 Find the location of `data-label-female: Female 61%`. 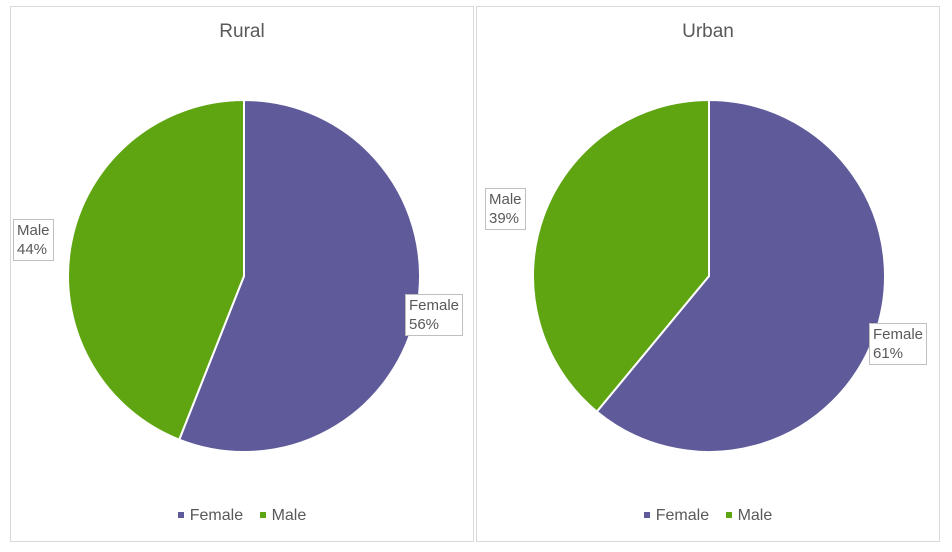

data-label-female: Female 61% is located at coordinates (898, 344).